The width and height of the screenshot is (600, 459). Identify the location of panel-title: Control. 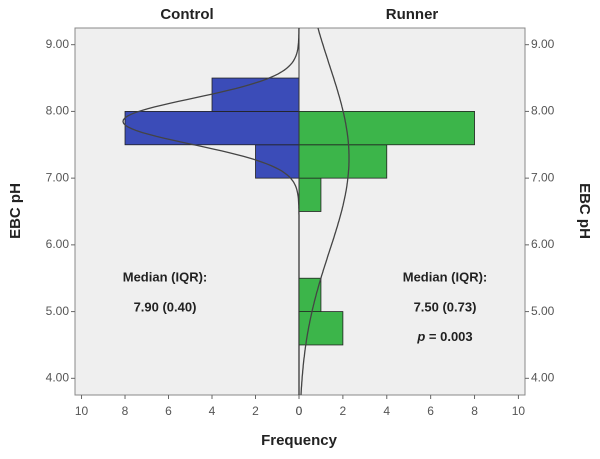
(186, 14).